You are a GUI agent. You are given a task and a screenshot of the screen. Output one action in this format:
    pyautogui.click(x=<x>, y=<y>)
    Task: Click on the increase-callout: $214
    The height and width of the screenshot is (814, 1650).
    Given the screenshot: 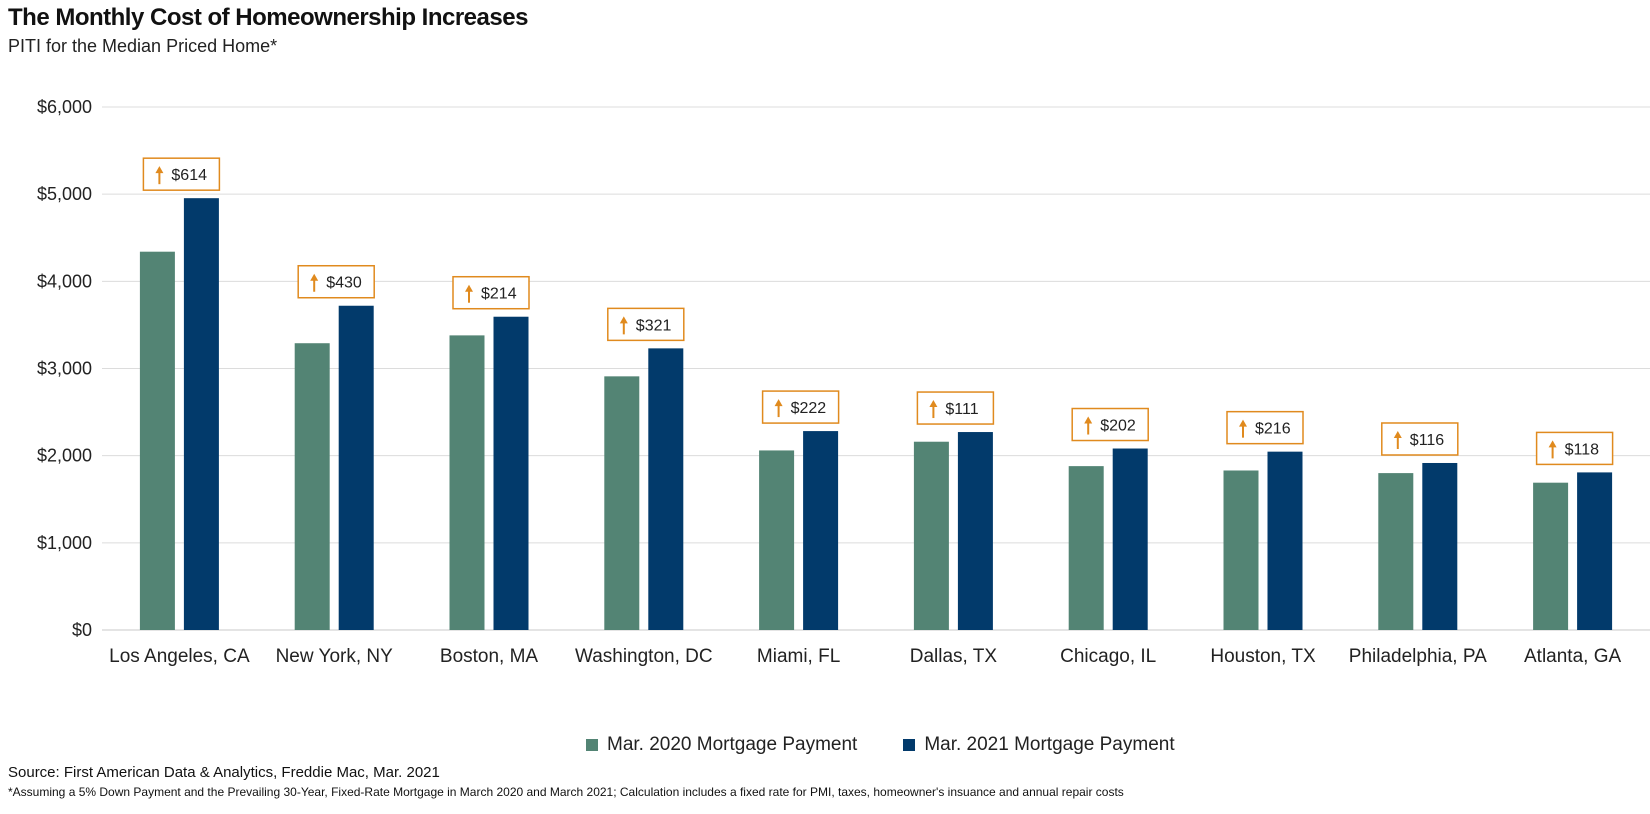 What is the action you would take?
    pyautogui.click(x=491, y=292)
    